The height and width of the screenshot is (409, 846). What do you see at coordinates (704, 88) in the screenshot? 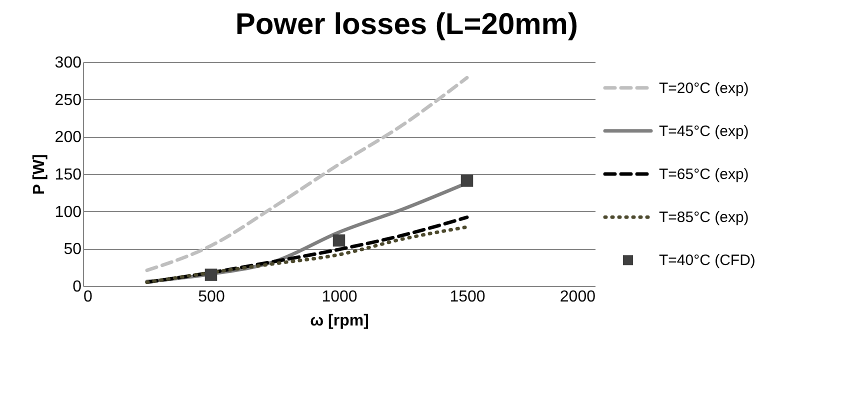
I see `legend-label: T=20°C (exp)` at bounding box center [704, 88].